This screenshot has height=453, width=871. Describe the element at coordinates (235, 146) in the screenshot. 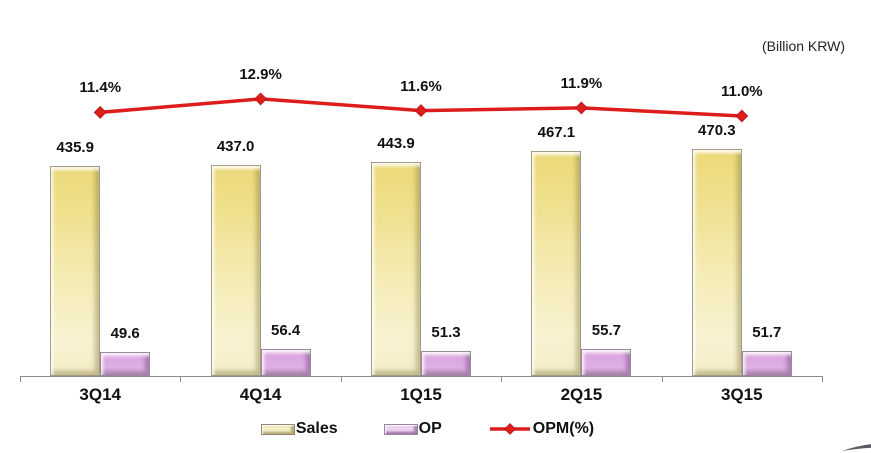

I see `sales-value-label: 437.0` at that location.